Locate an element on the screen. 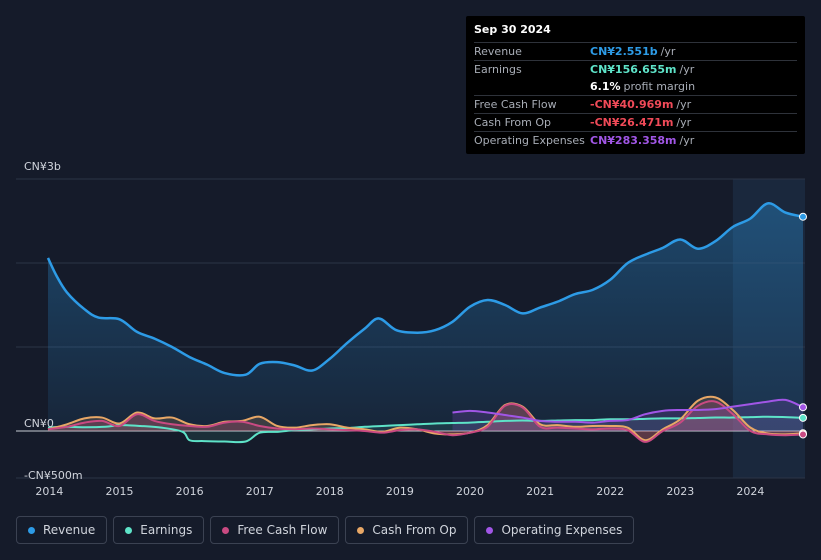 This screenshot has width=821, height=560. tooltip-label: Cash From Op is located at coordinates (513, 122).